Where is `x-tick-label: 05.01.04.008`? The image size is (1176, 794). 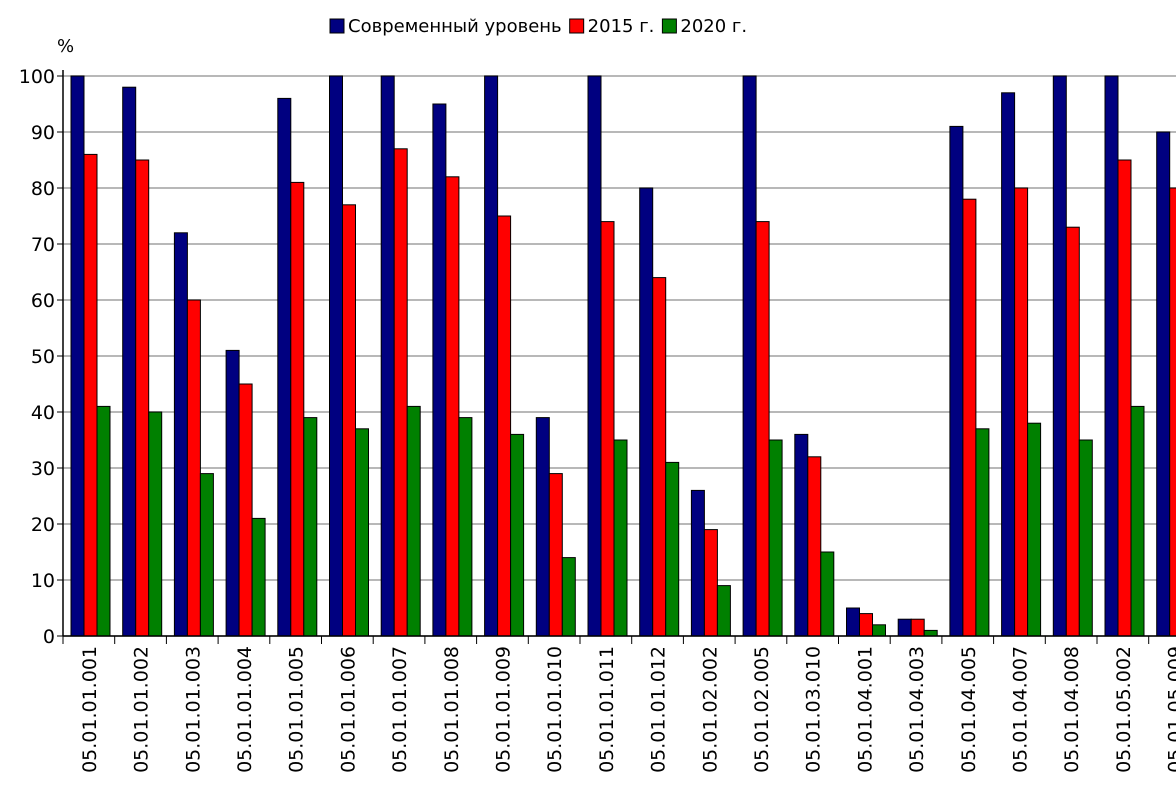
x-tick-label: 05.01.04.008 is located at coordinates (1072, 709).